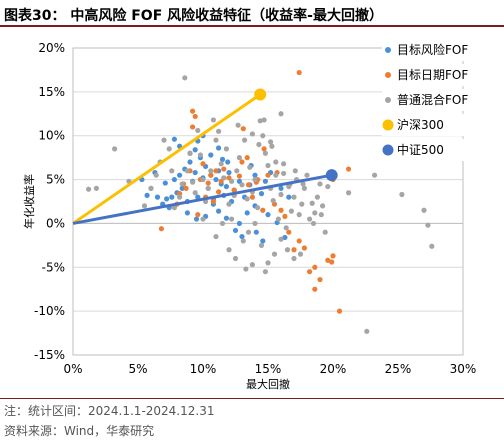 This screenshot has height=444, width=504. Describe the element at coordinates (72, 369) in the screenshot. I see `x-tick-label: 0%` at that location.